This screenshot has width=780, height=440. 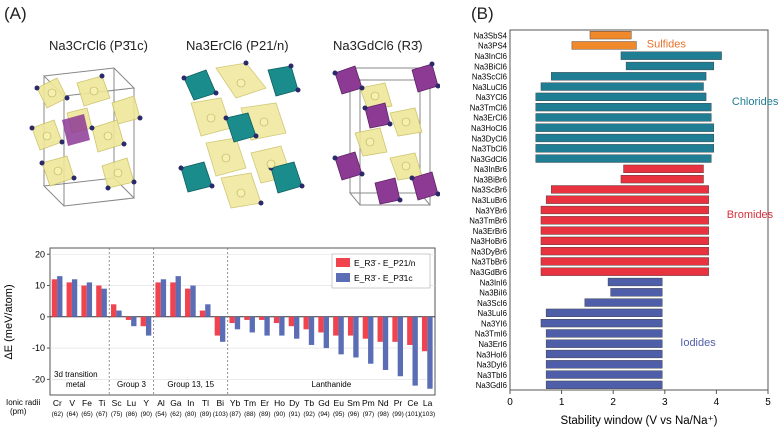 What do you see at coordinates (378, 45) in the screenshot?
I see `structure-title-gdcl: Na3GdCl6 (R3̄)` at bounding box center [378, 45].